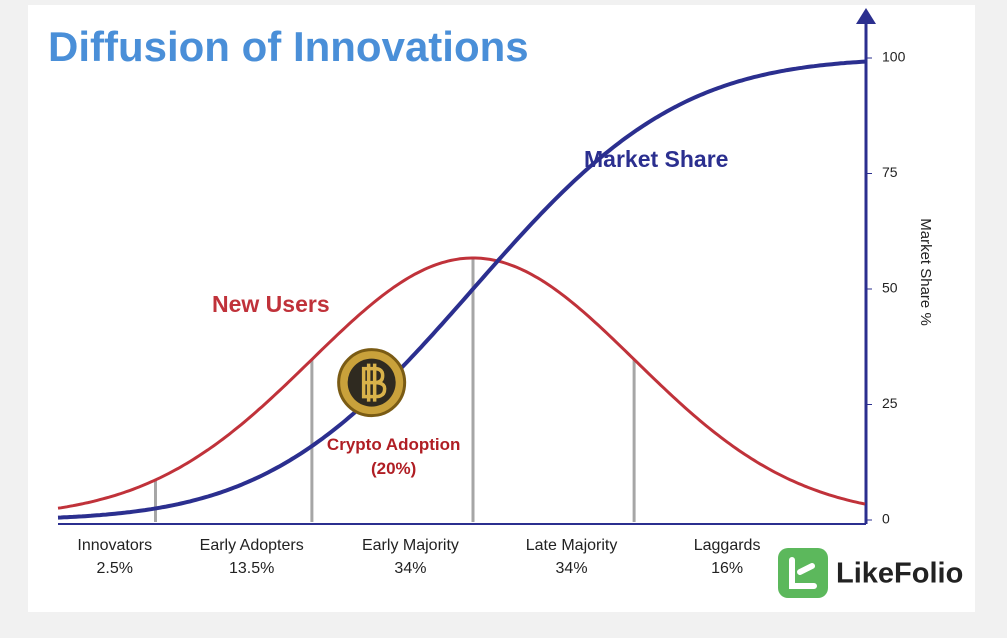 This screenshot has height=638, width=1007. What do you see at coordinates (727, 545) in the screenshot?
I see `category-label: Laggards` at bounding box center [727, 545].